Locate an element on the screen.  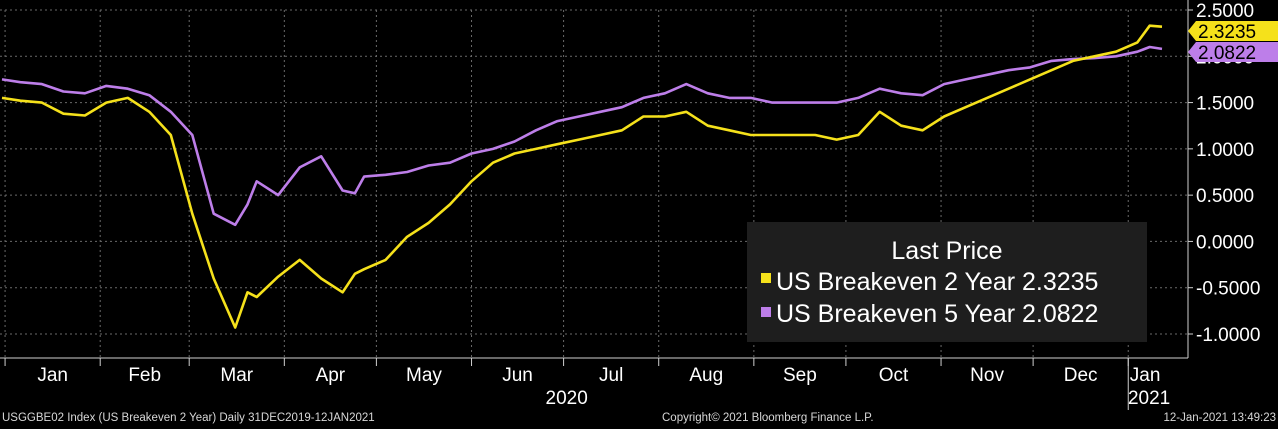
x-tick-label: Feb is located at coordinates (144, 375).